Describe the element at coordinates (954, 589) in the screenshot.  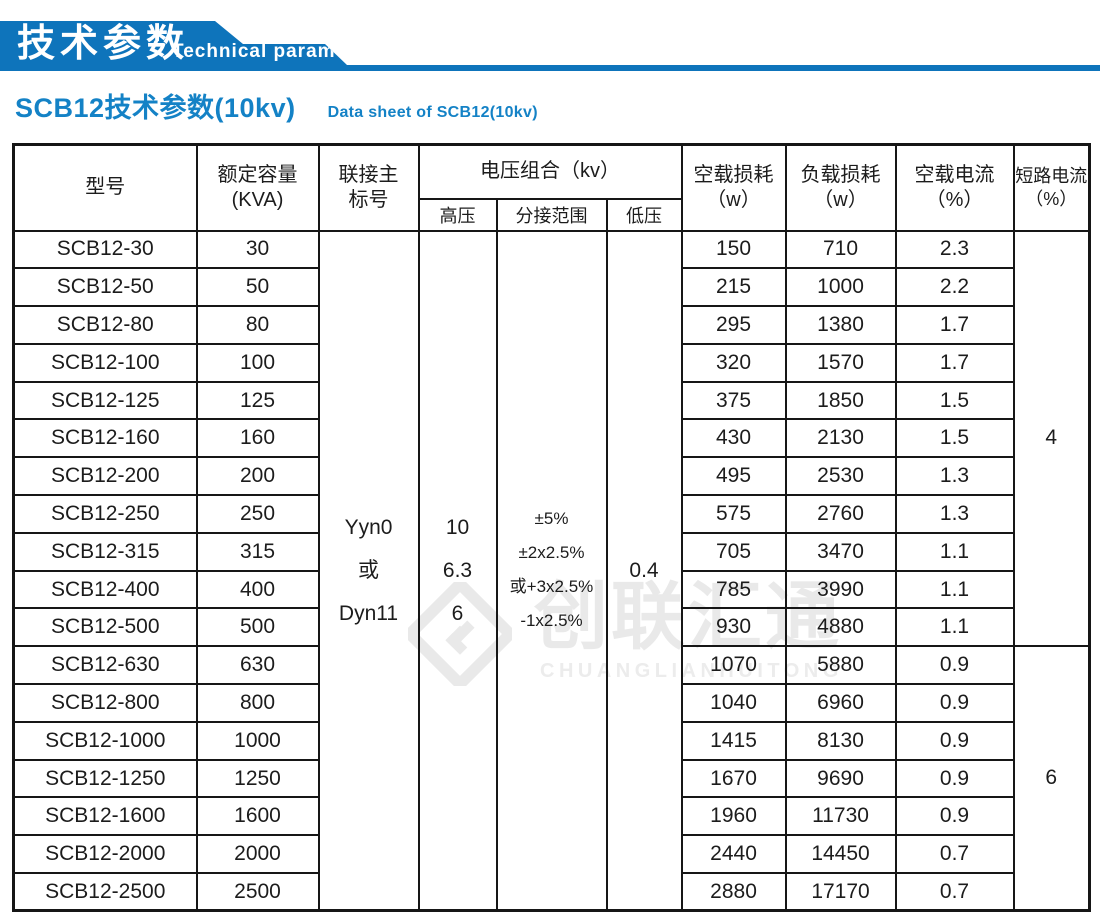
I see `cell-no-load-current: 1.1` at that location.